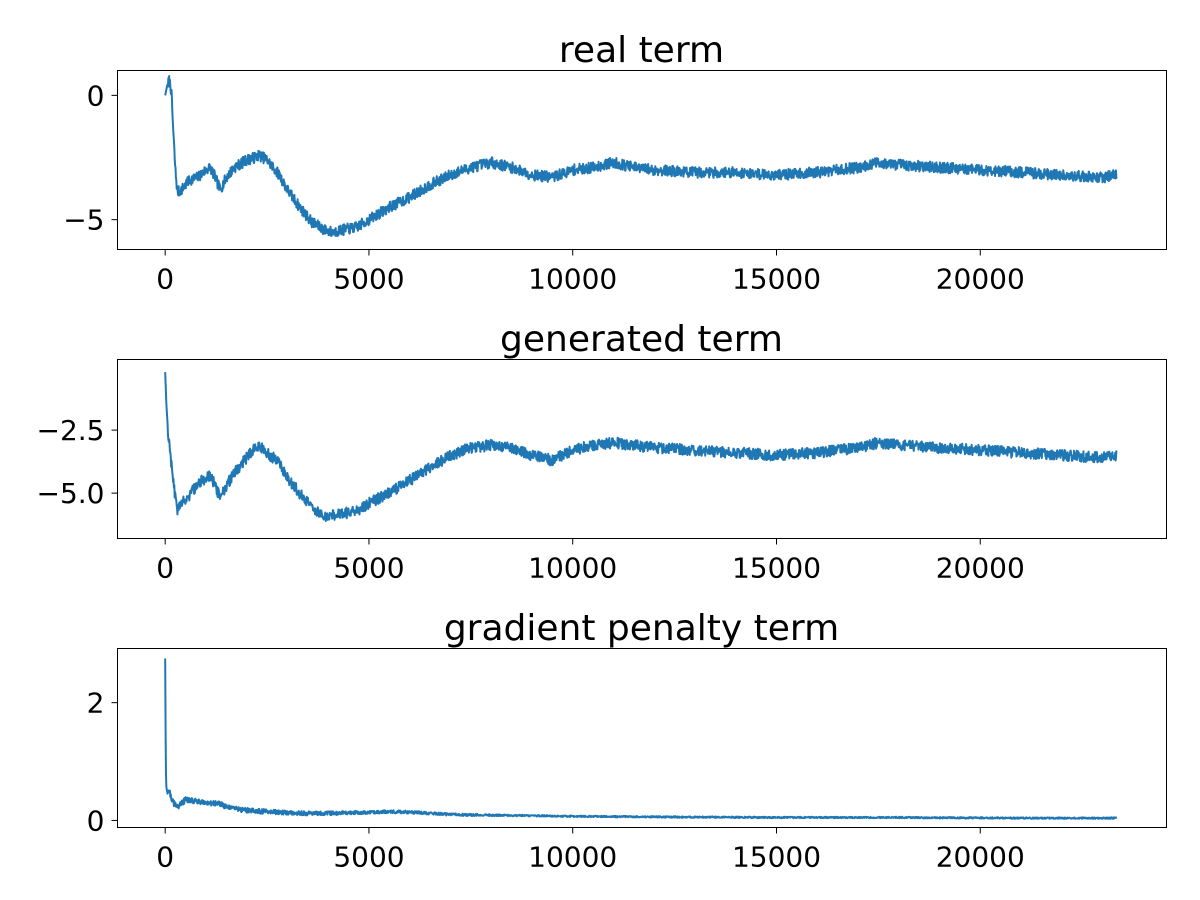 The image size is (1200, 900). Describe the element at coordinates (641, 50) in the screenshot. I see `panel-title: real term` at that location.